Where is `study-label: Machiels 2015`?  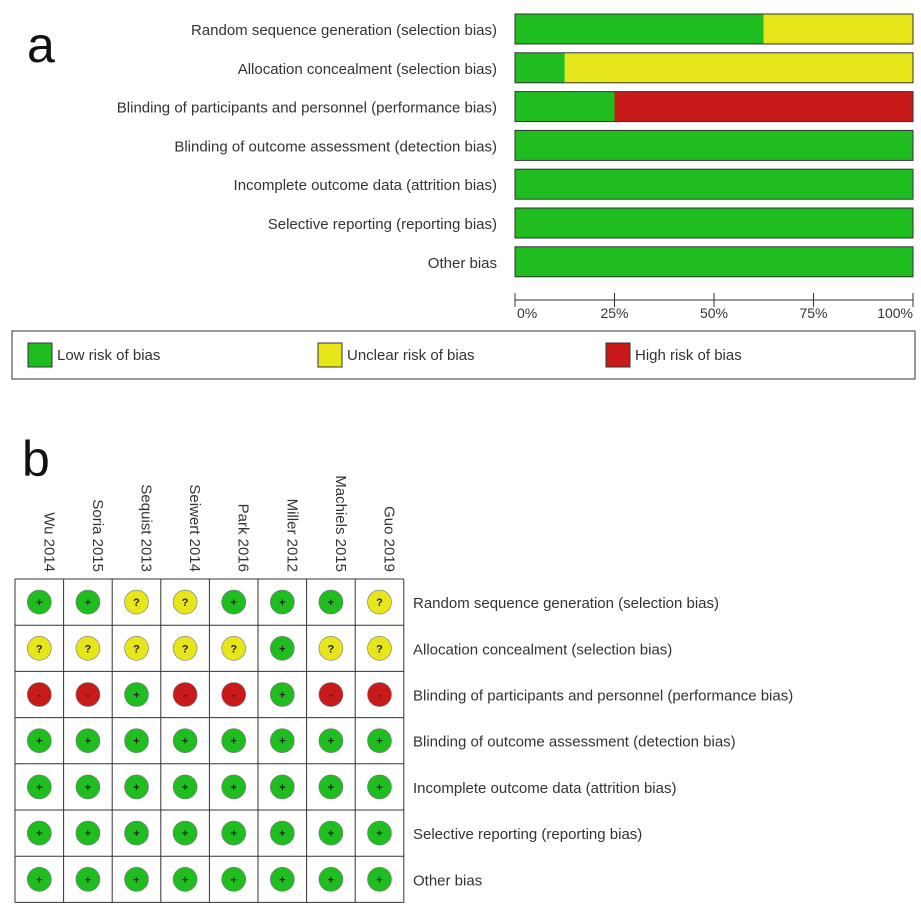 study-label: Machiels 2015 is located at coordinates (340, 523).